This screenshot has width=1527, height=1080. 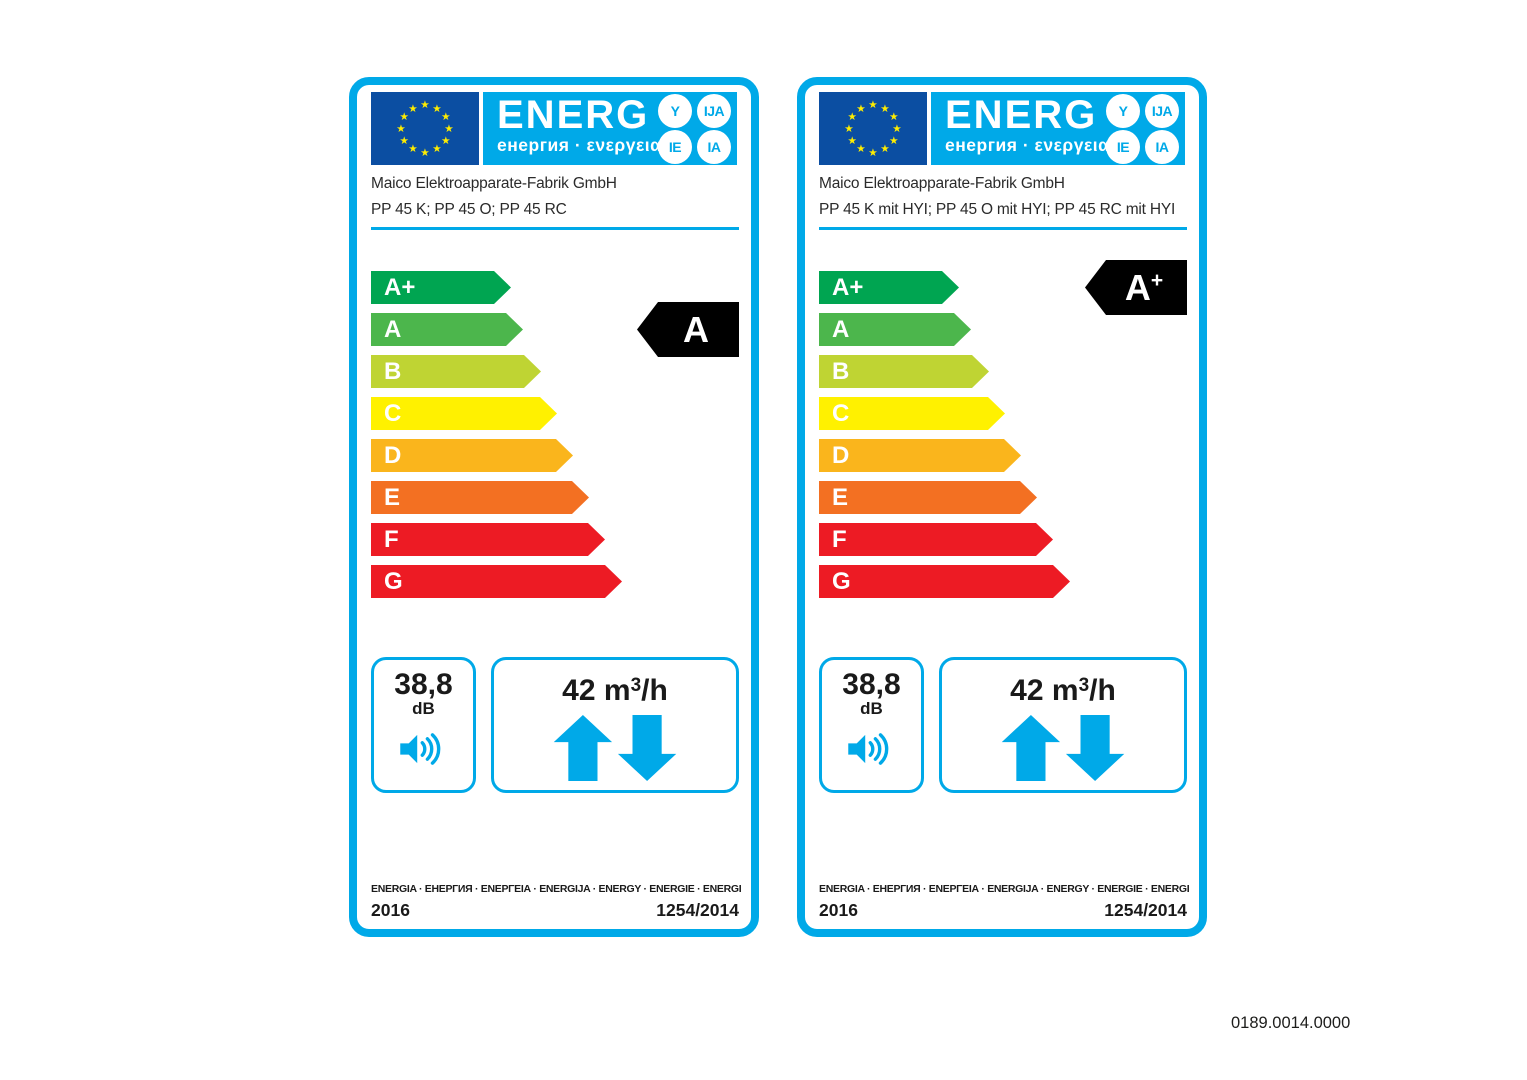 What do you see at coordinates (456, 371) in the screenshot?
I see `energy-class-bar: B` at bounding box center [456, 371].